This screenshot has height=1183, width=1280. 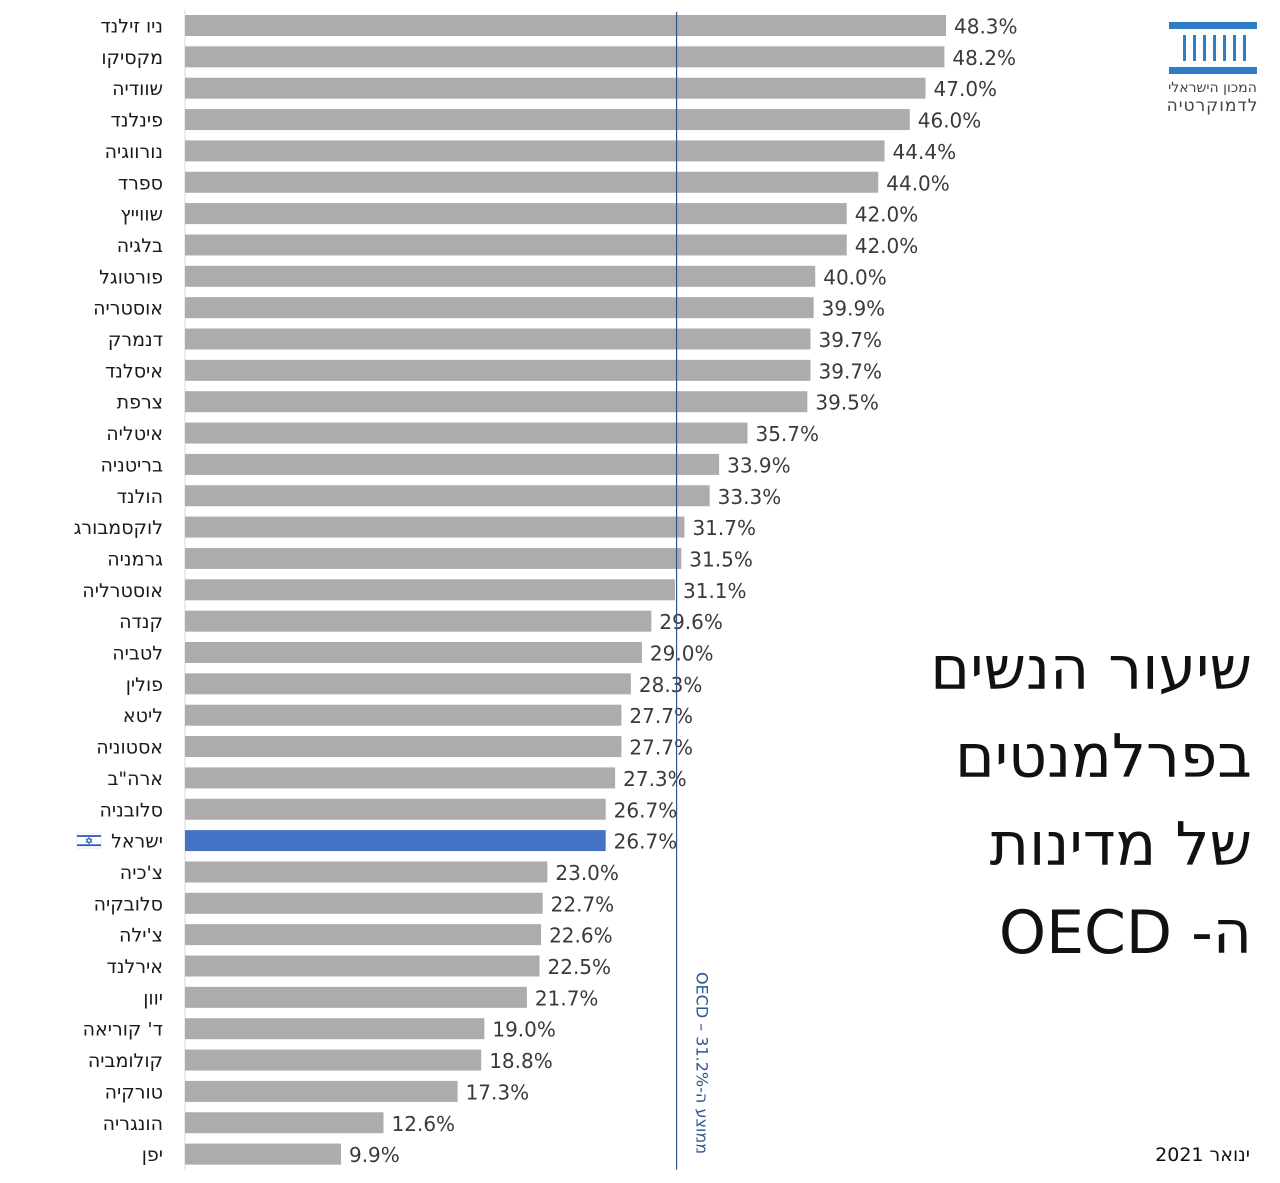 I want to click on chart-title-line: ה- OECD, so click(x=1125, y=933).